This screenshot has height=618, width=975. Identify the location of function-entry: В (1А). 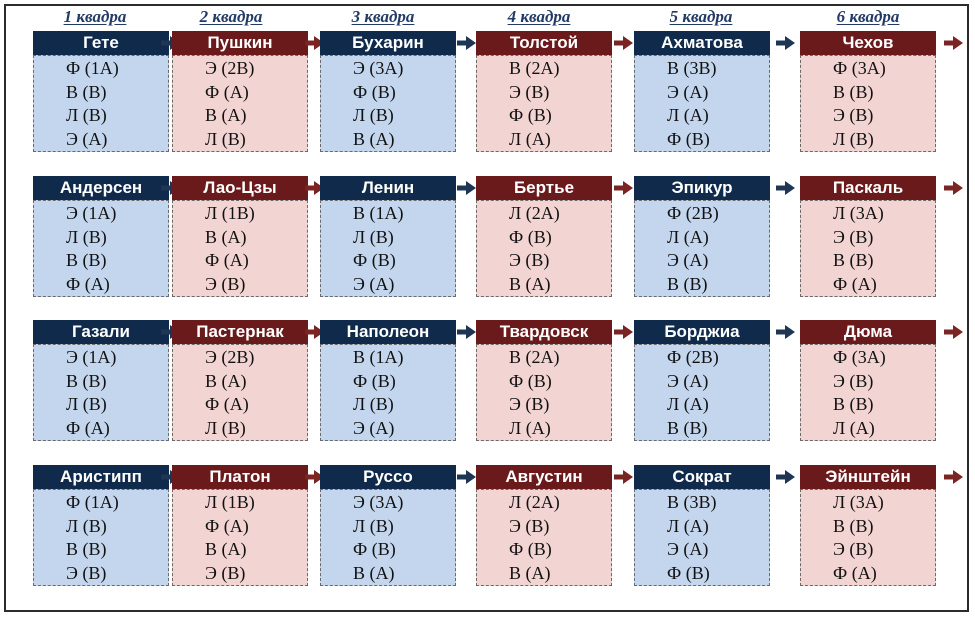
(378, 213).